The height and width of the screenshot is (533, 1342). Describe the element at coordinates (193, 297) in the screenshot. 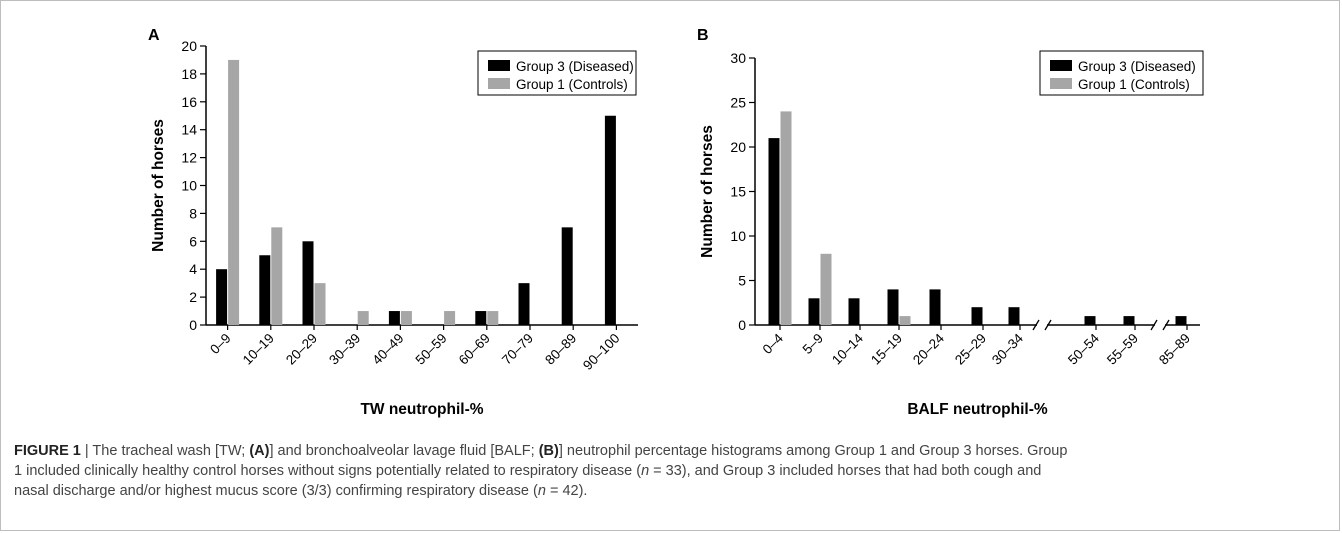

I see `y-tick-label: 2` at that location.